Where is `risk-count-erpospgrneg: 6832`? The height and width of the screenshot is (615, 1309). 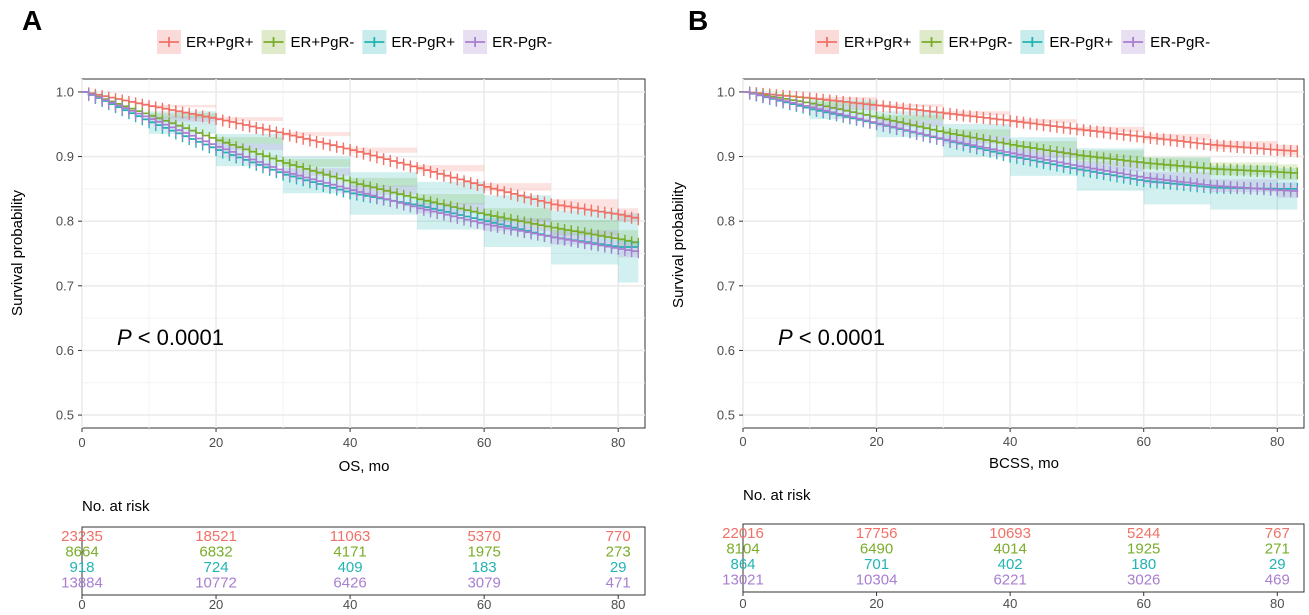
risk-count-erpospgrneg: 6832 is located at coordinates (215, 552).